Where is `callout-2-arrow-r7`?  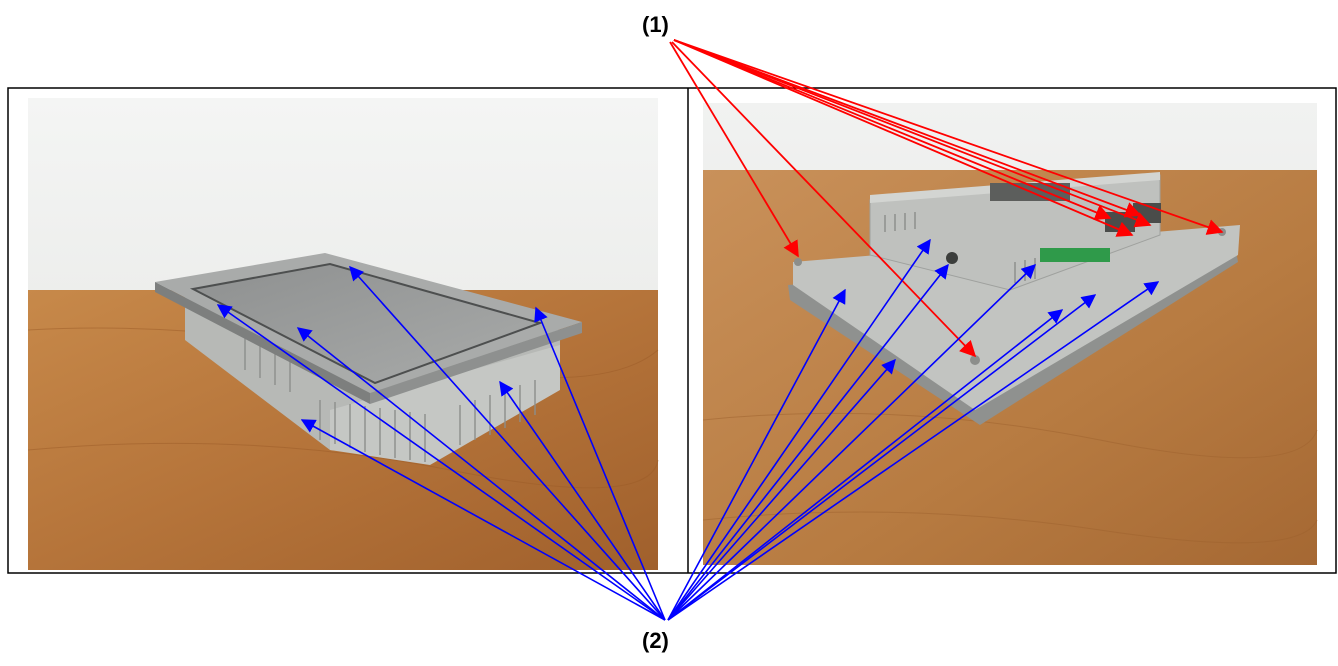
callout-2-arrow-r7 is located at coordinates (865, 465).